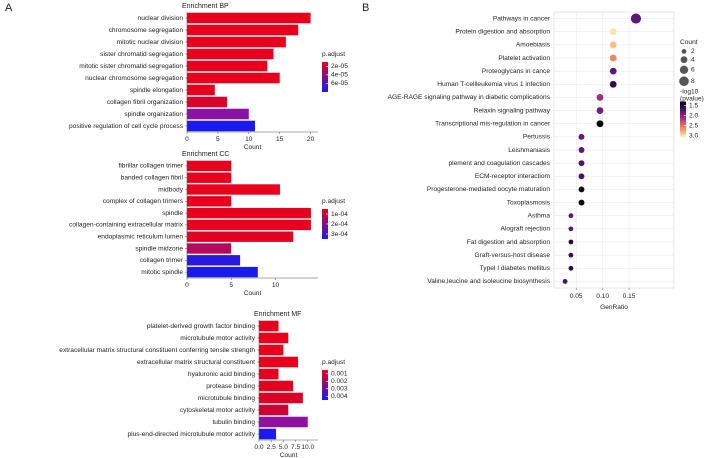 The image size is (708, 458). What do you see at coordinates (689, 42) in the screenshot?
I see `legend-title: Count` at bounding box center [689, 42].